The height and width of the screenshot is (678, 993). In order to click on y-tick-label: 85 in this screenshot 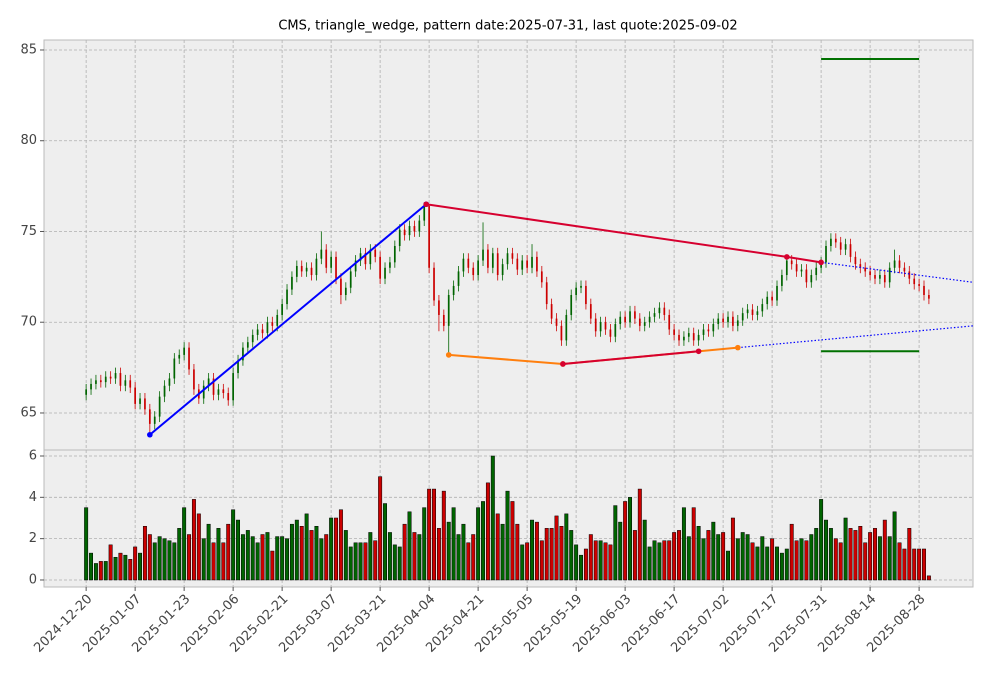, I will do `click(28, 49)`.